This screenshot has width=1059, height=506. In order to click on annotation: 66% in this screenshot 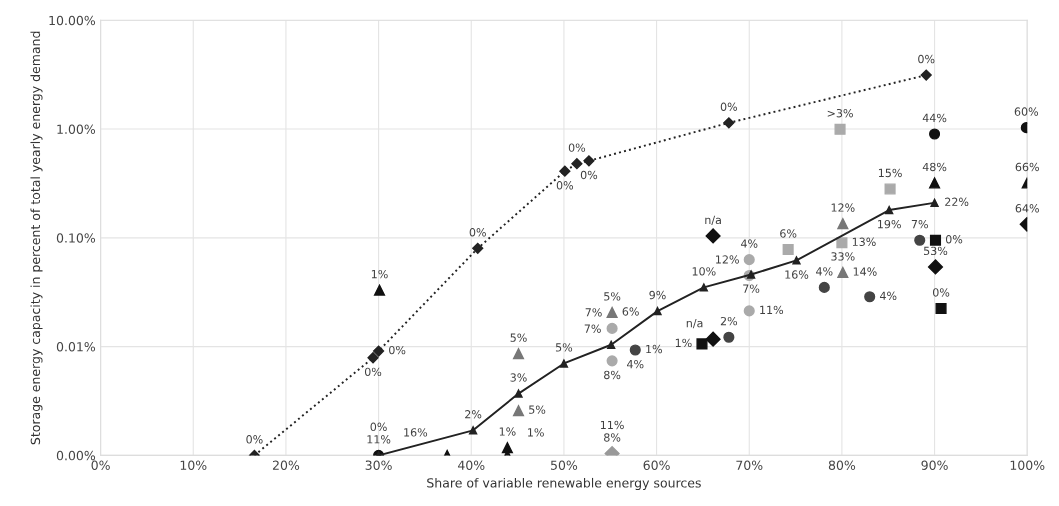, I will do `click(1027, 167)`.